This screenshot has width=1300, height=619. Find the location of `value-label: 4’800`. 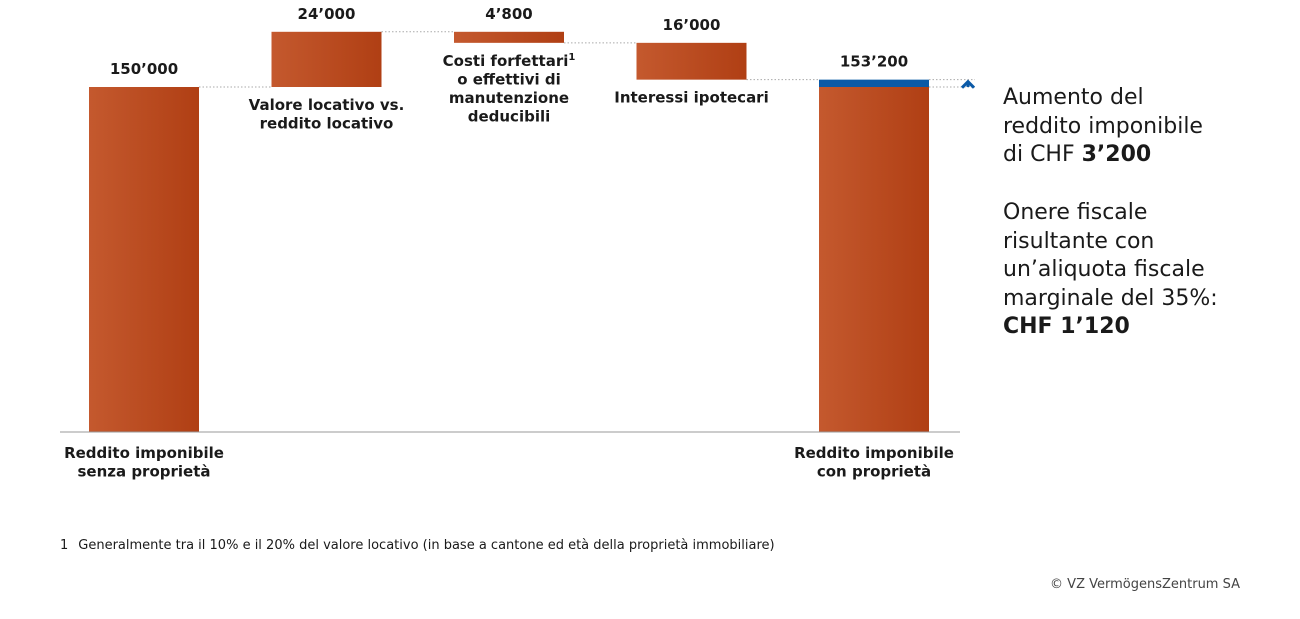

value-label: 4’800 is located at coordinates (508, 14).